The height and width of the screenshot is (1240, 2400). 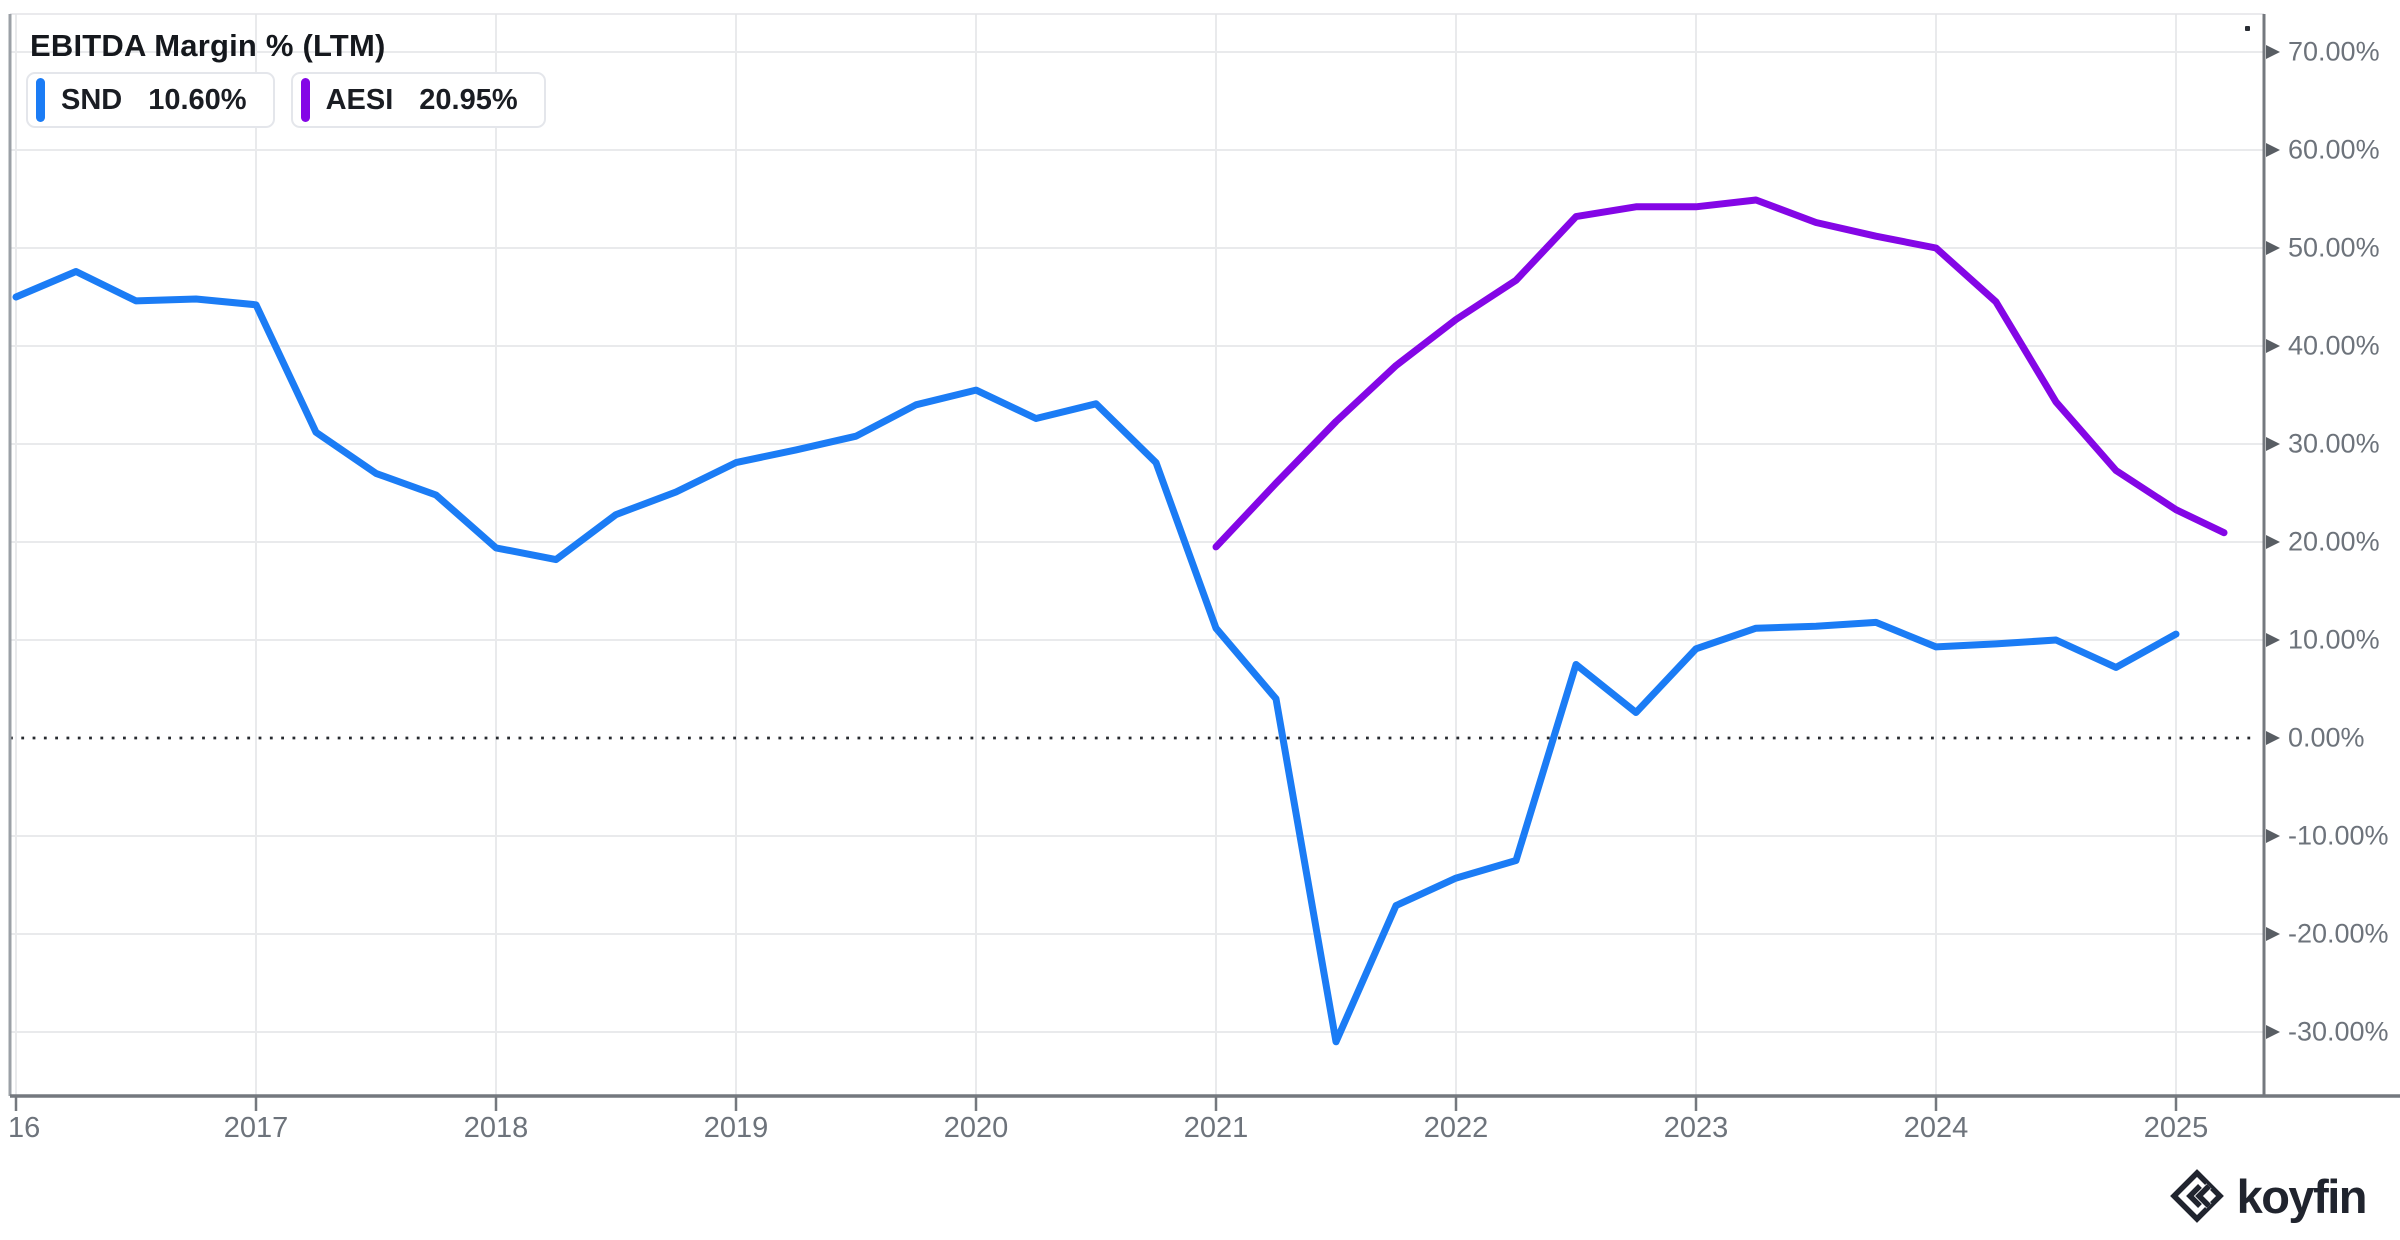 What do you see at coordinates (2247, 28) in the screenshot?
I see `corner-dot` at bounding box center [2247, 28].